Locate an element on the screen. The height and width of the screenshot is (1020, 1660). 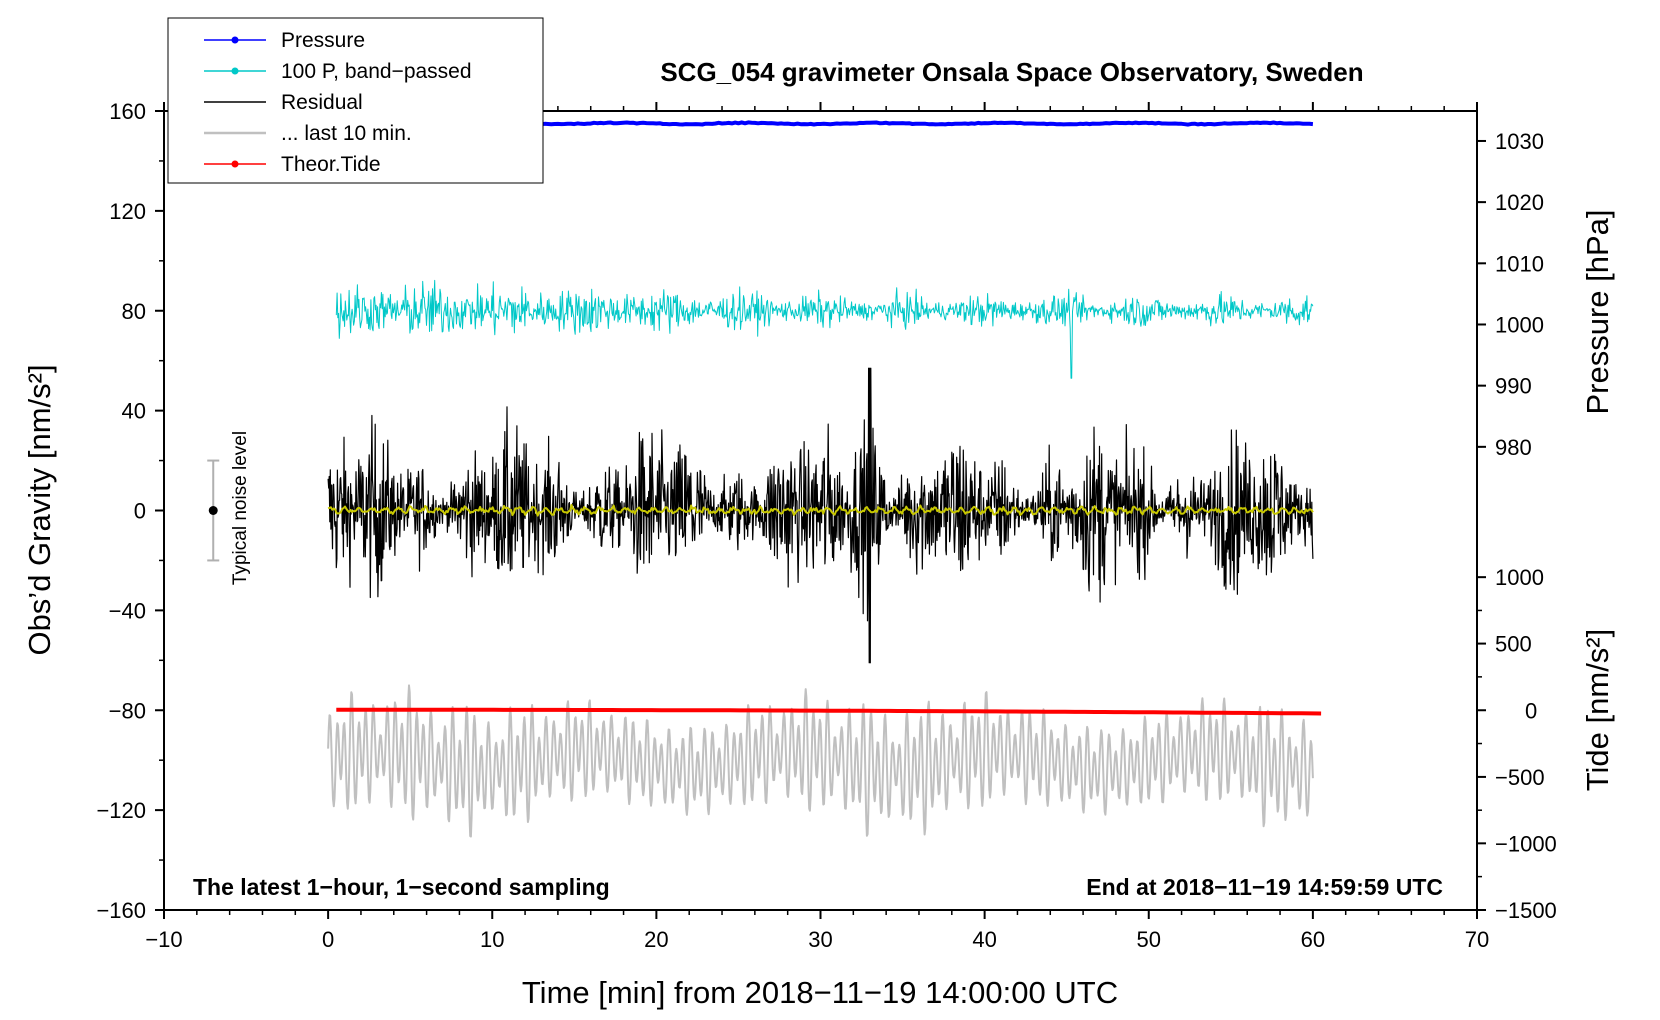
y-axis-title-tide: Tide [nm/s²] is located at coordinates (1597, 710).